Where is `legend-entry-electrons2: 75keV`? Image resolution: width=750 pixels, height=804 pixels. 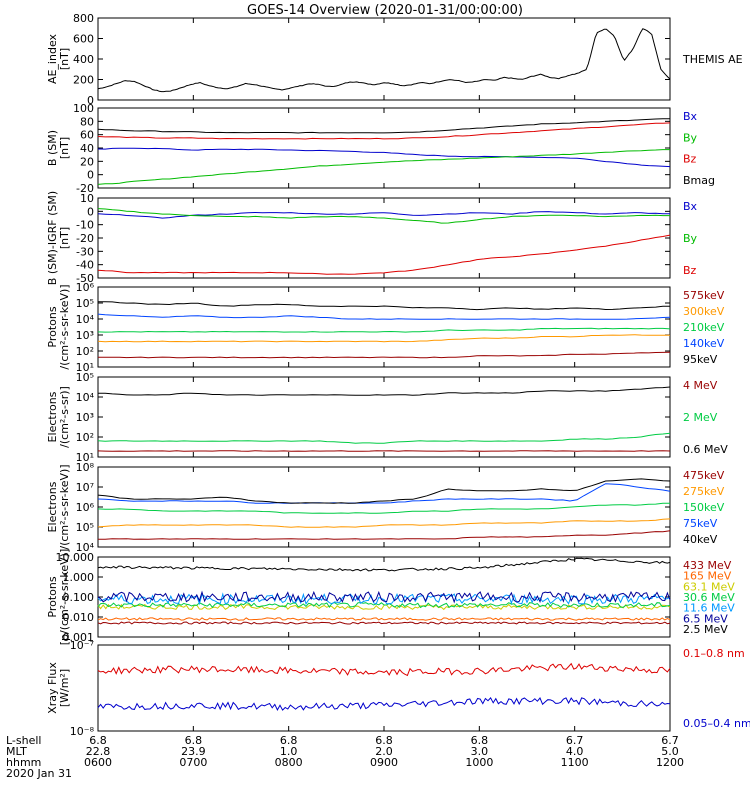 legend-entry-electrons2: 75keV is located at coordinates (700, 523).